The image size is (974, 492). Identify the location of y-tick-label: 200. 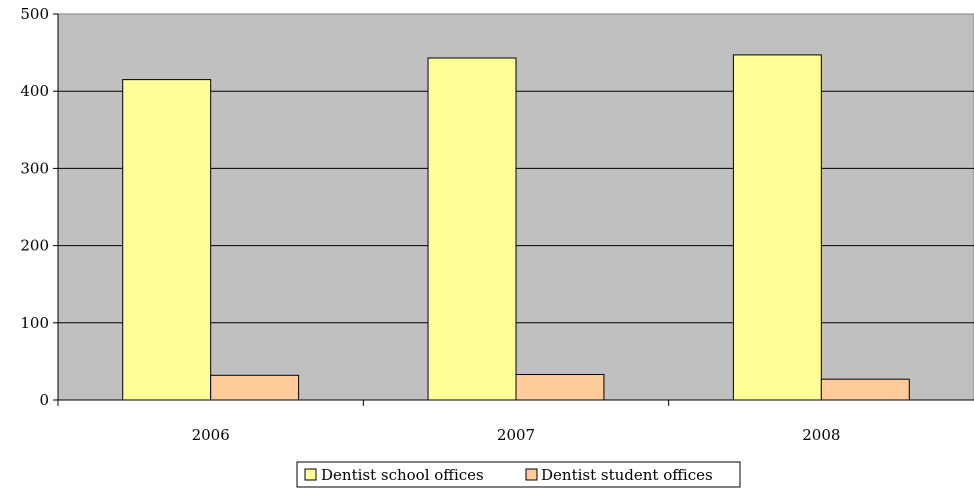
(34, 246).